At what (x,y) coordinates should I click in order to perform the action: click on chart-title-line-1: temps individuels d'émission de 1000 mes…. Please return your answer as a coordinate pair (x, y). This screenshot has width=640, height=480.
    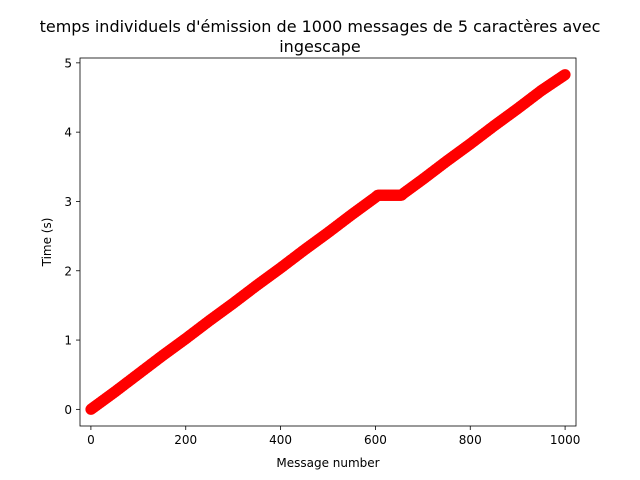
    Looking at the image, I should click on (320, 26).